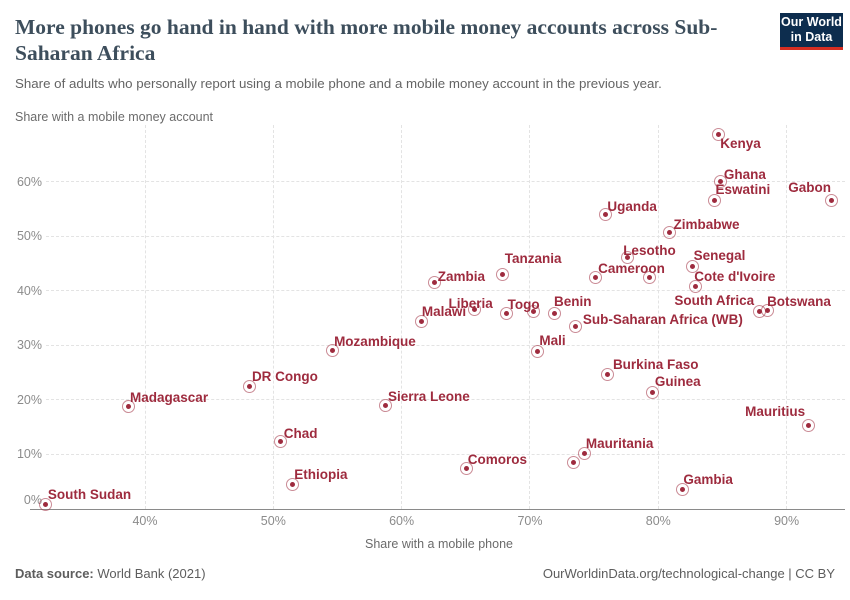 The width and height of the screenshot is (850, 600). Describe the element at coordinates (740, 144) in the screenshot. I see `country-label: Kenya` at that location.